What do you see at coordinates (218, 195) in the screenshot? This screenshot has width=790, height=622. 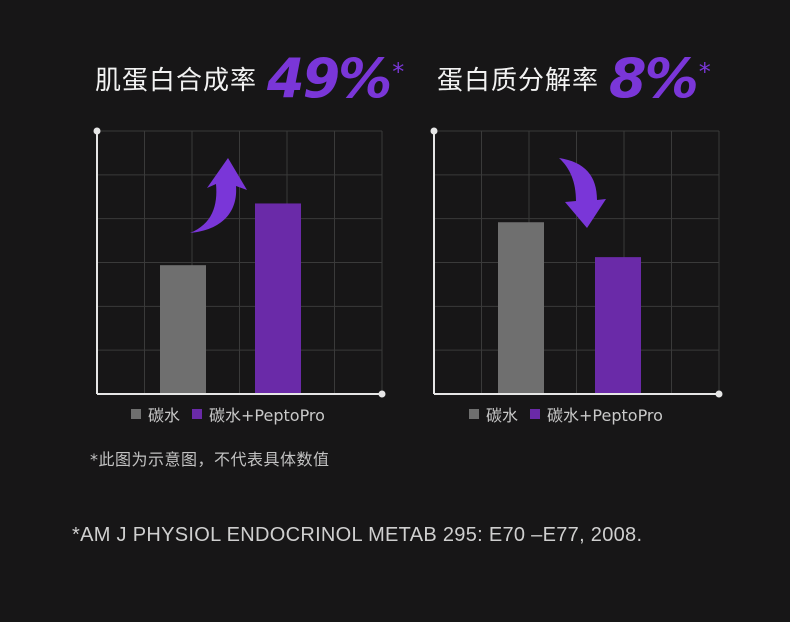 I see `trend-arrow-up-icon` at bounding box center [218, 195].